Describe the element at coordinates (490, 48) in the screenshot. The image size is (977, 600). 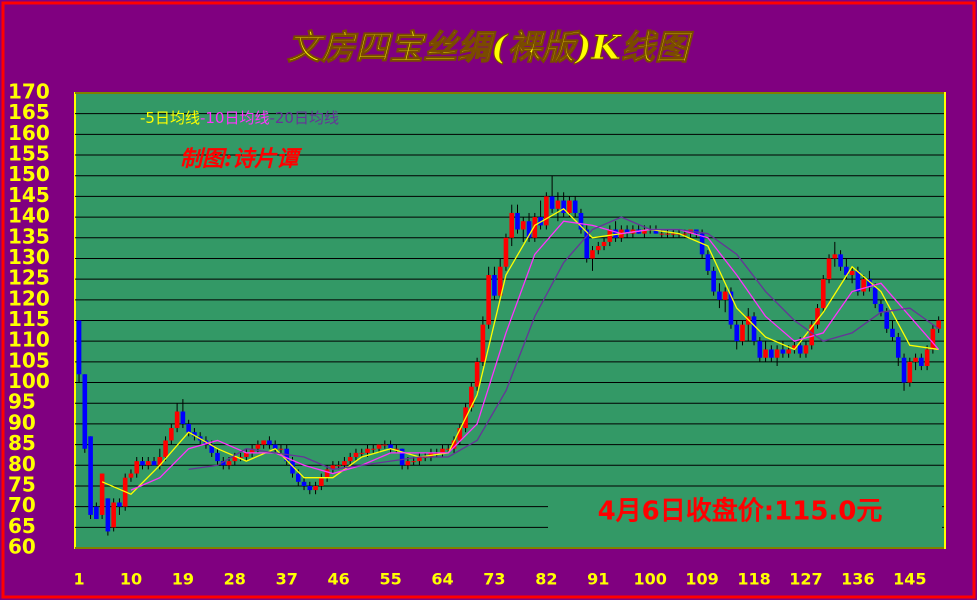
I see `chart-title: 文房四宝丝绸(裸版)K线图` at that location.